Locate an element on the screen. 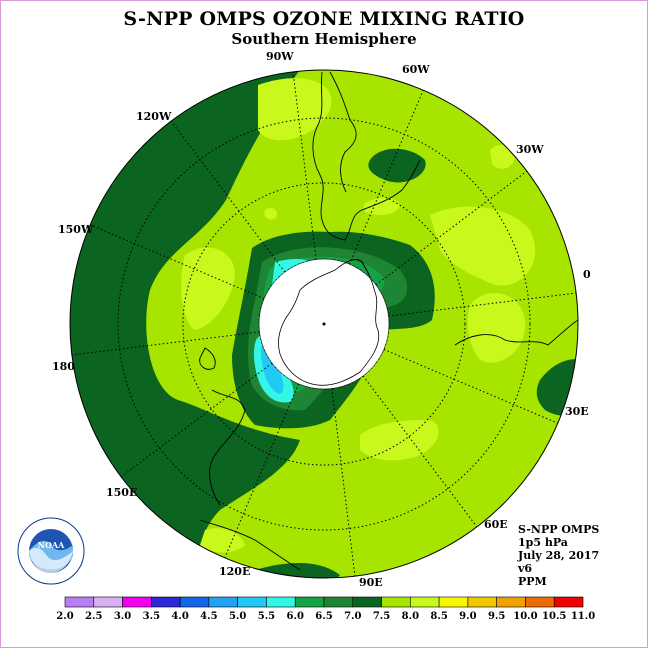 The height and width of the screenshot is (648, 648). colorbar-label: 3.5 is located at coordinates (151, 616).